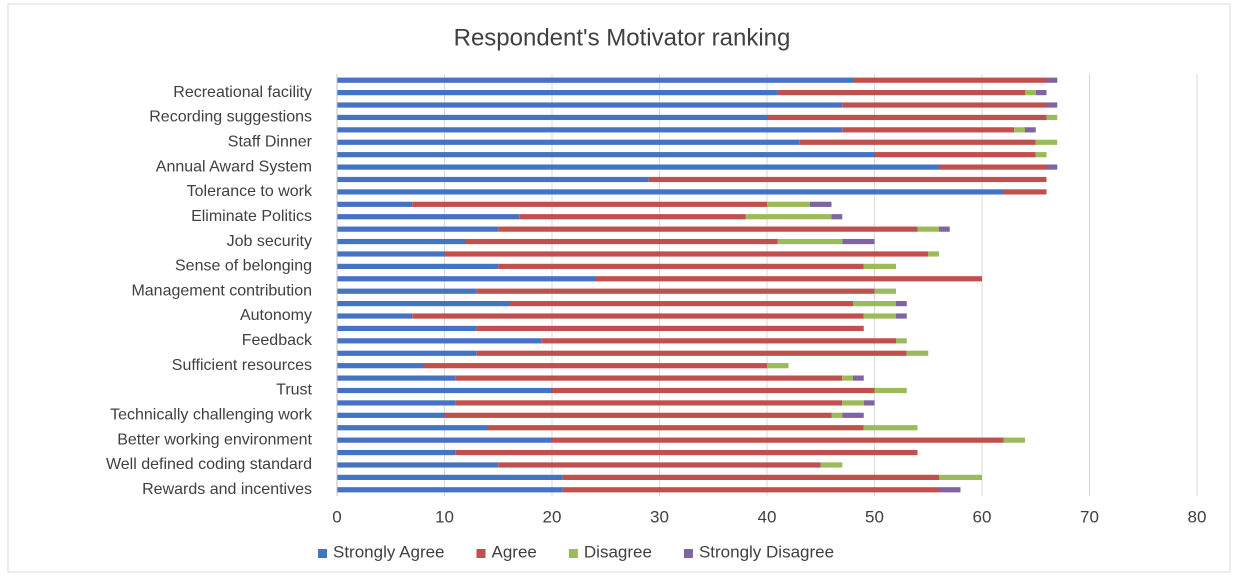 Image resolution: width=1236 pixels, height=576 pixels. Describe the element at coordinates (1197, 516) in the screenshot. I see `x-tick-label: 80` at that location.